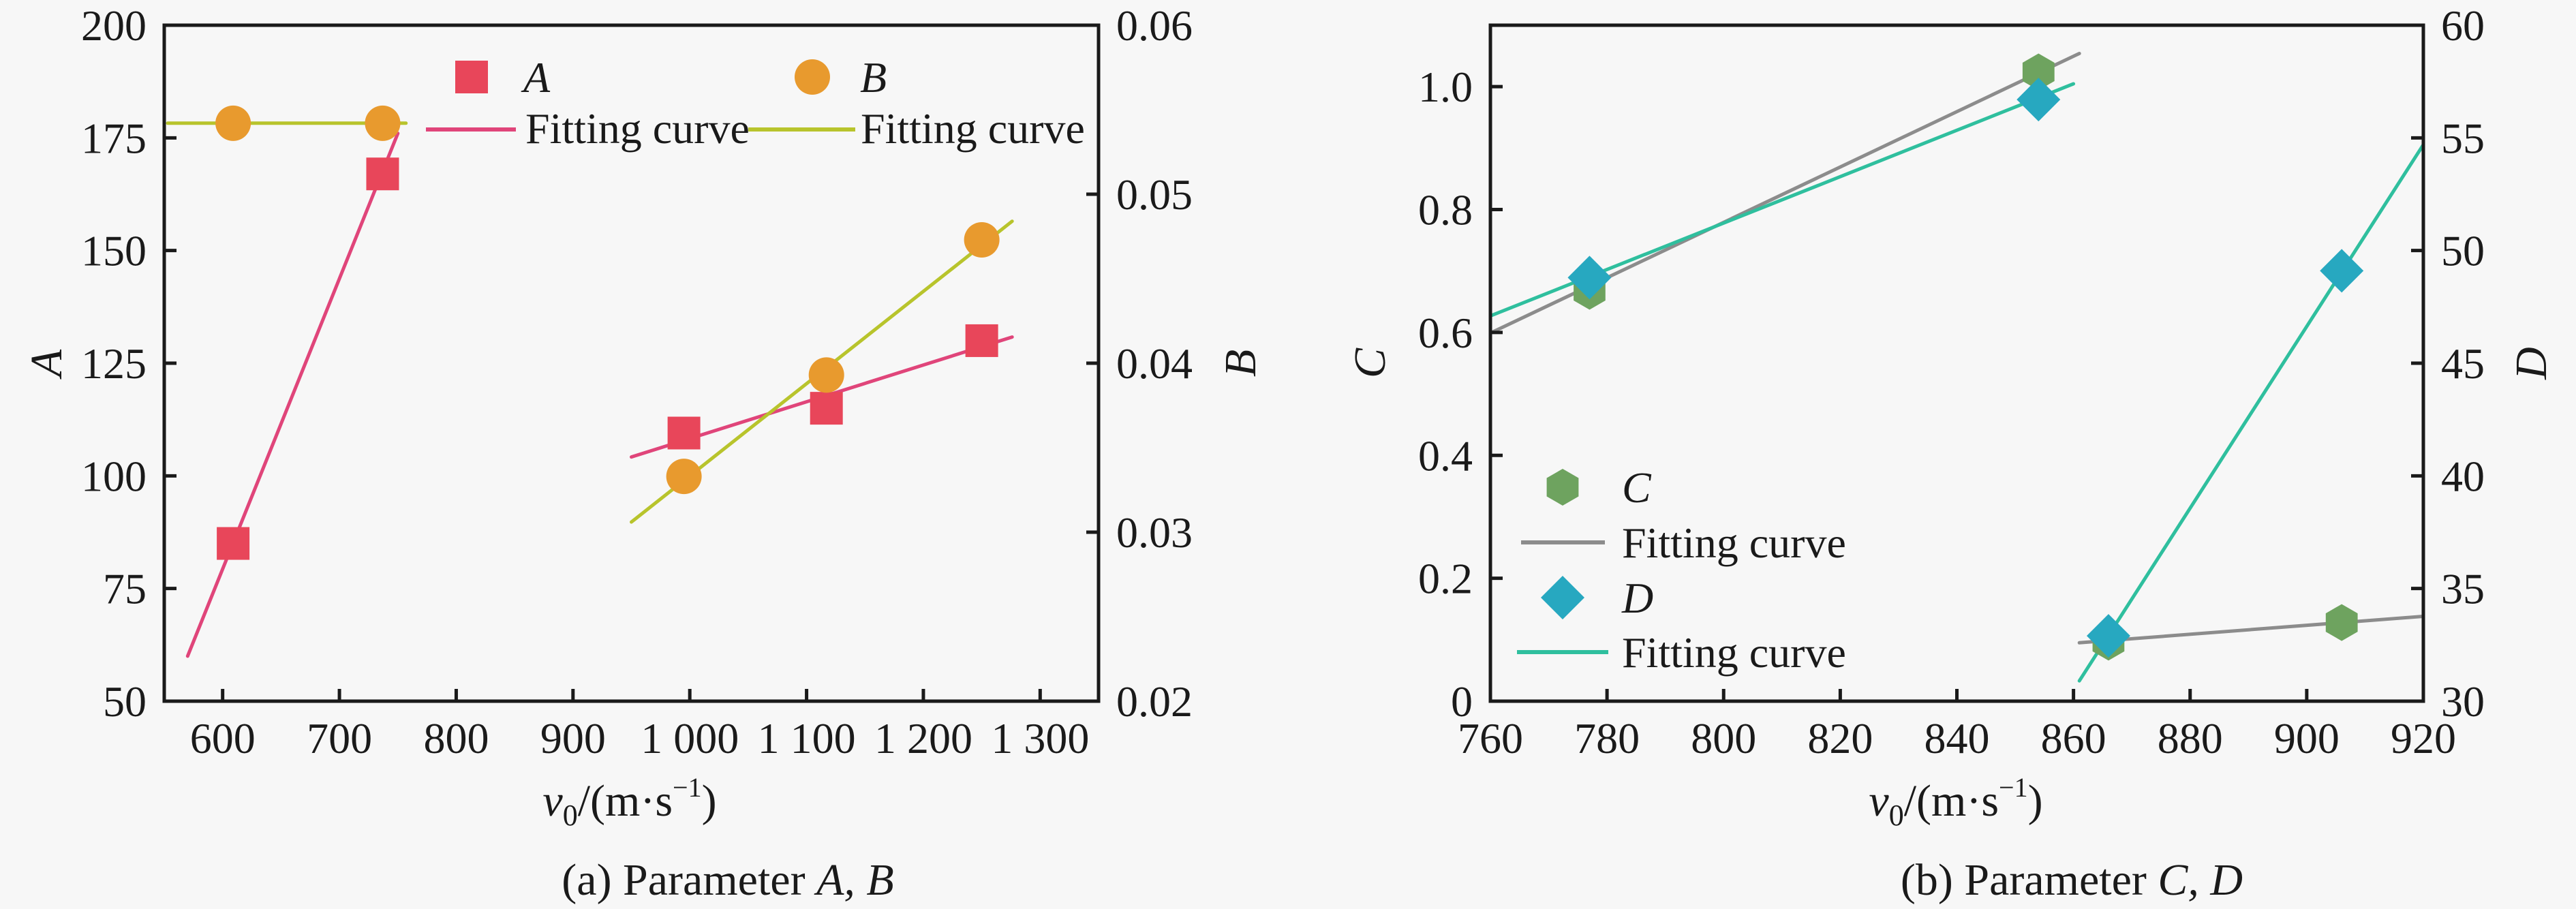  What do you see at coordinates (1562, 597) in the screenshot?
I see `legend-marker-d` at bounding box center [1562, 597].